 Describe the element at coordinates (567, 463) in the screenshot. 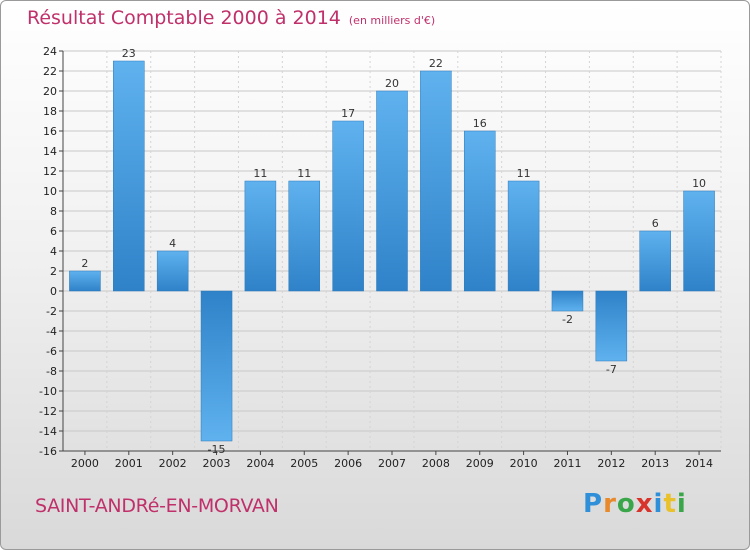

I see `x-tick-label-2011: 2011` at that location.